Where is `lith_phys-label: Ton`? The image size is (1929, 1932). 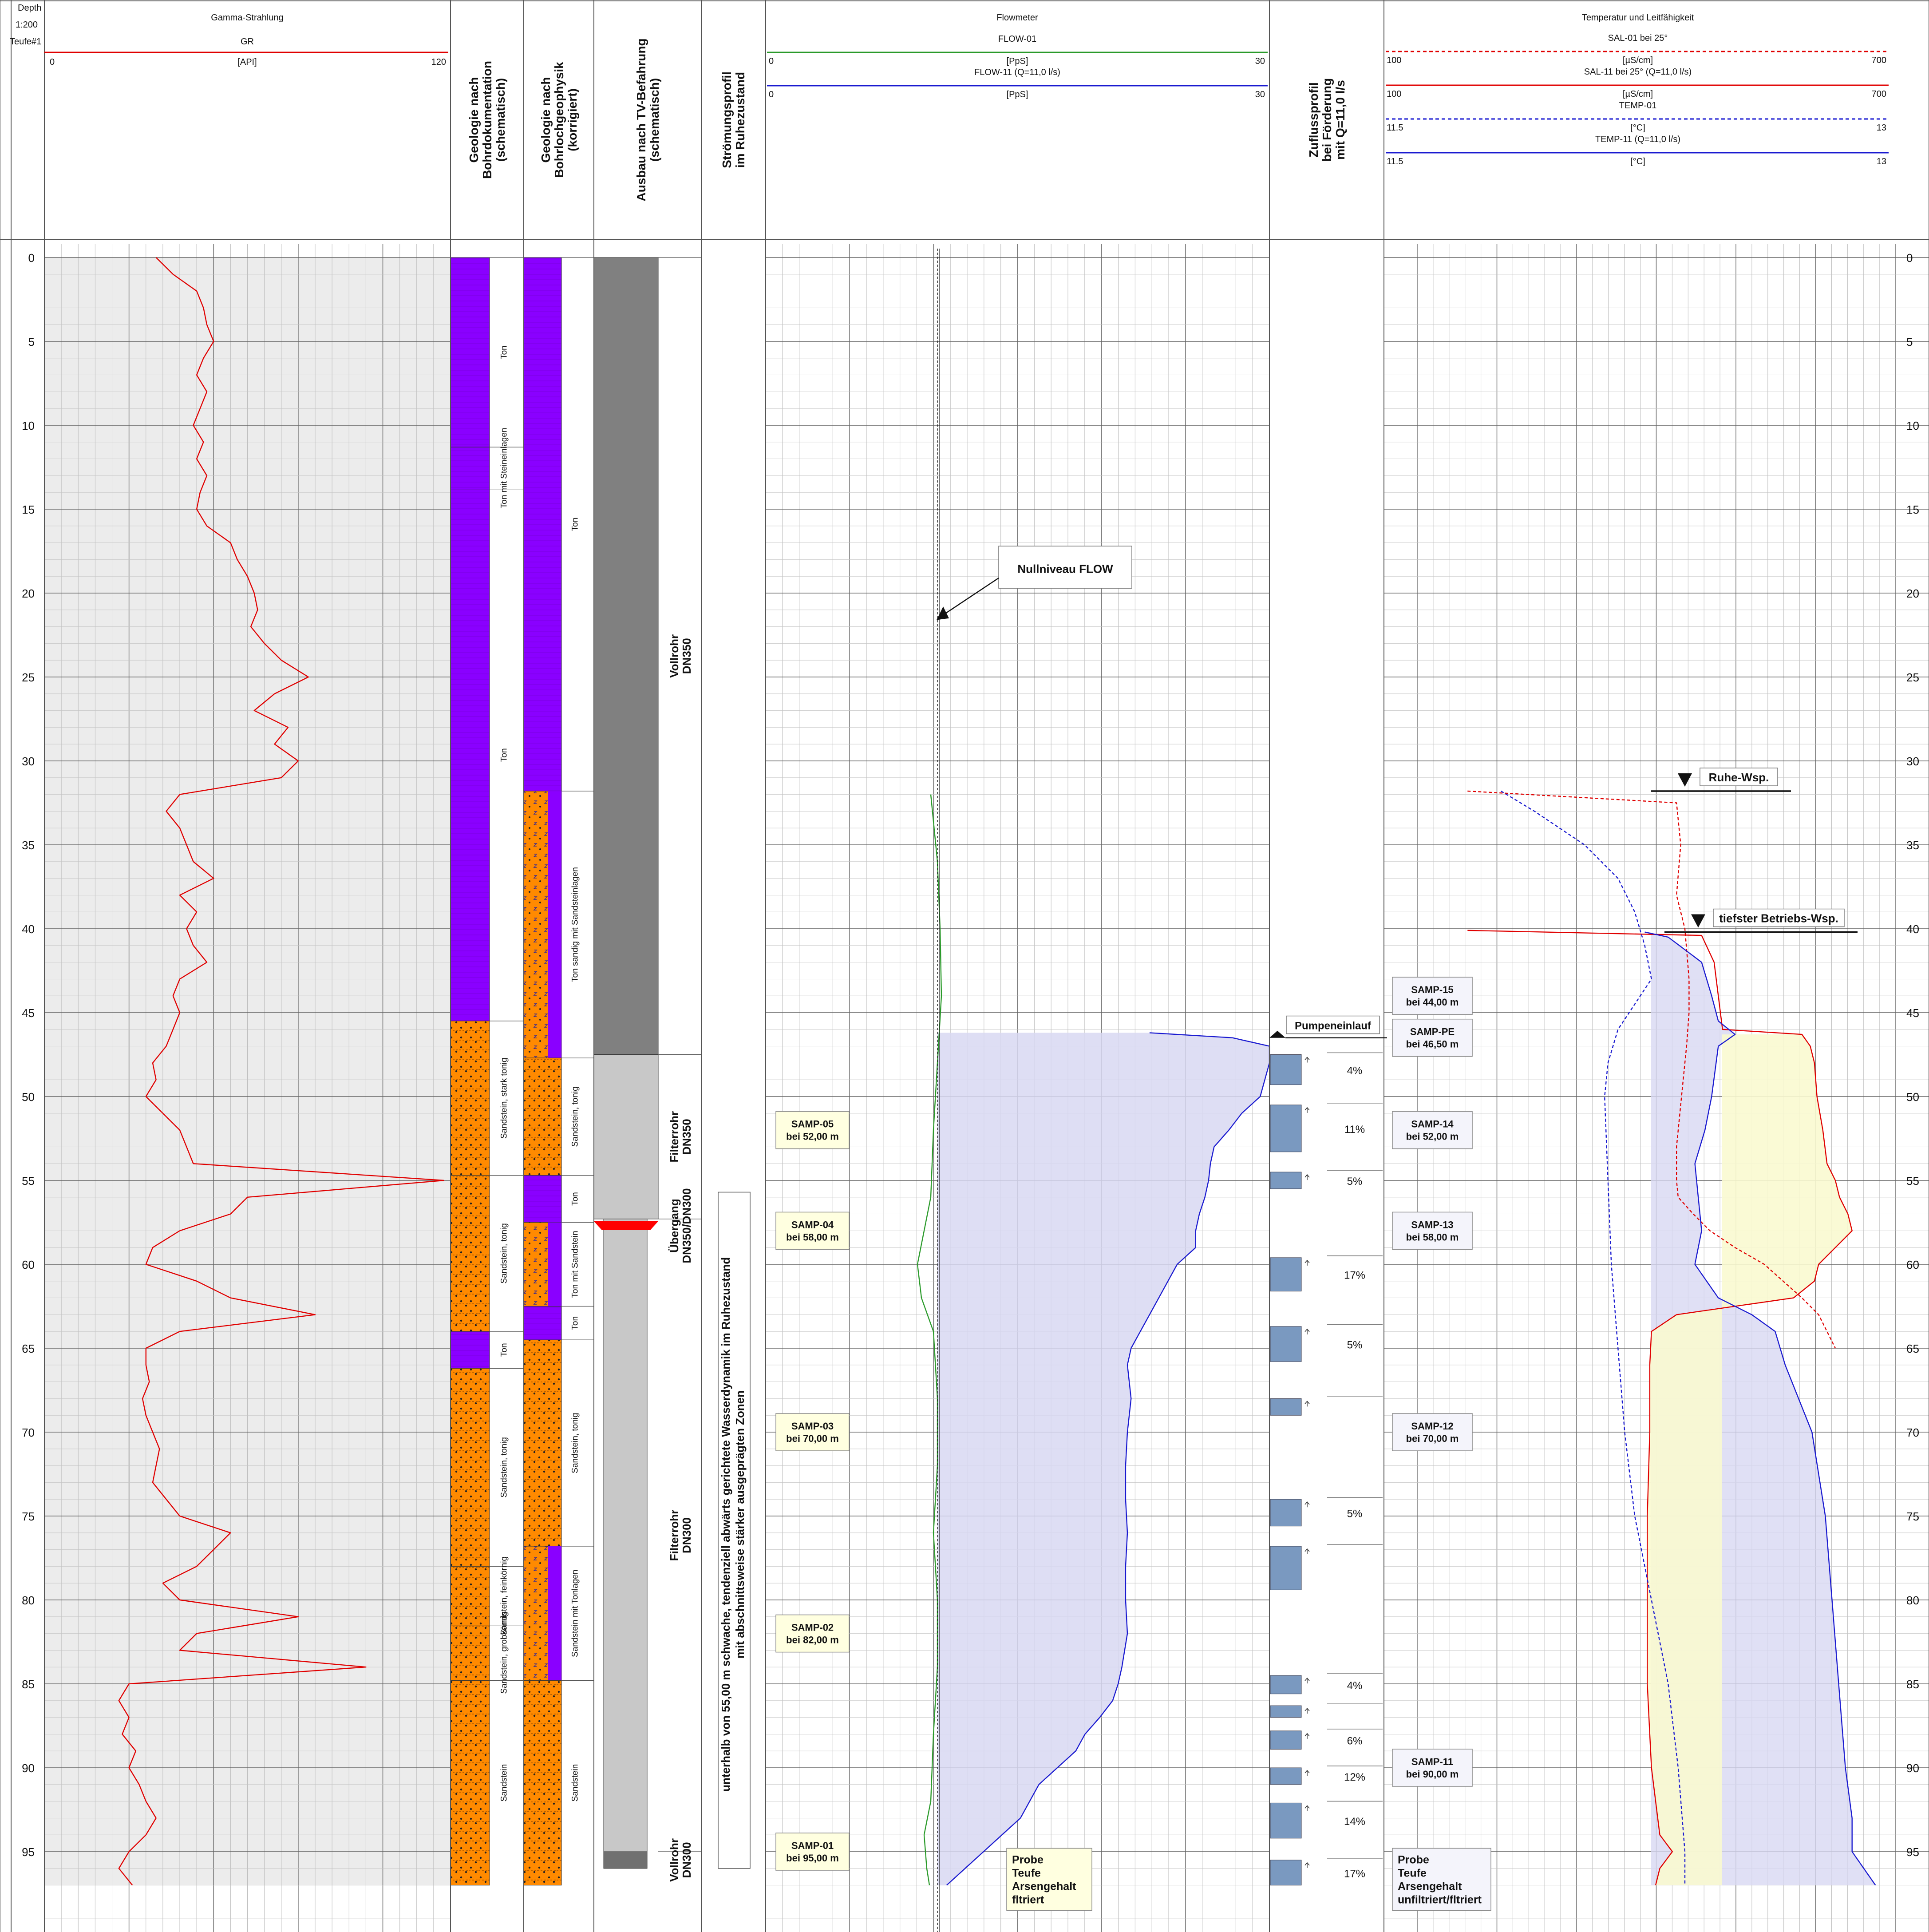 lith_phys-label: Ton is located at coordinates (575, 1199).